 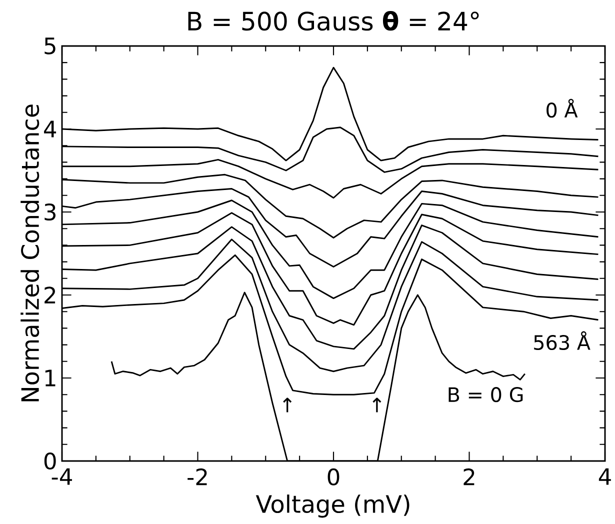 I want to click on y-tick-label: 1, so click(x=50, y=378).